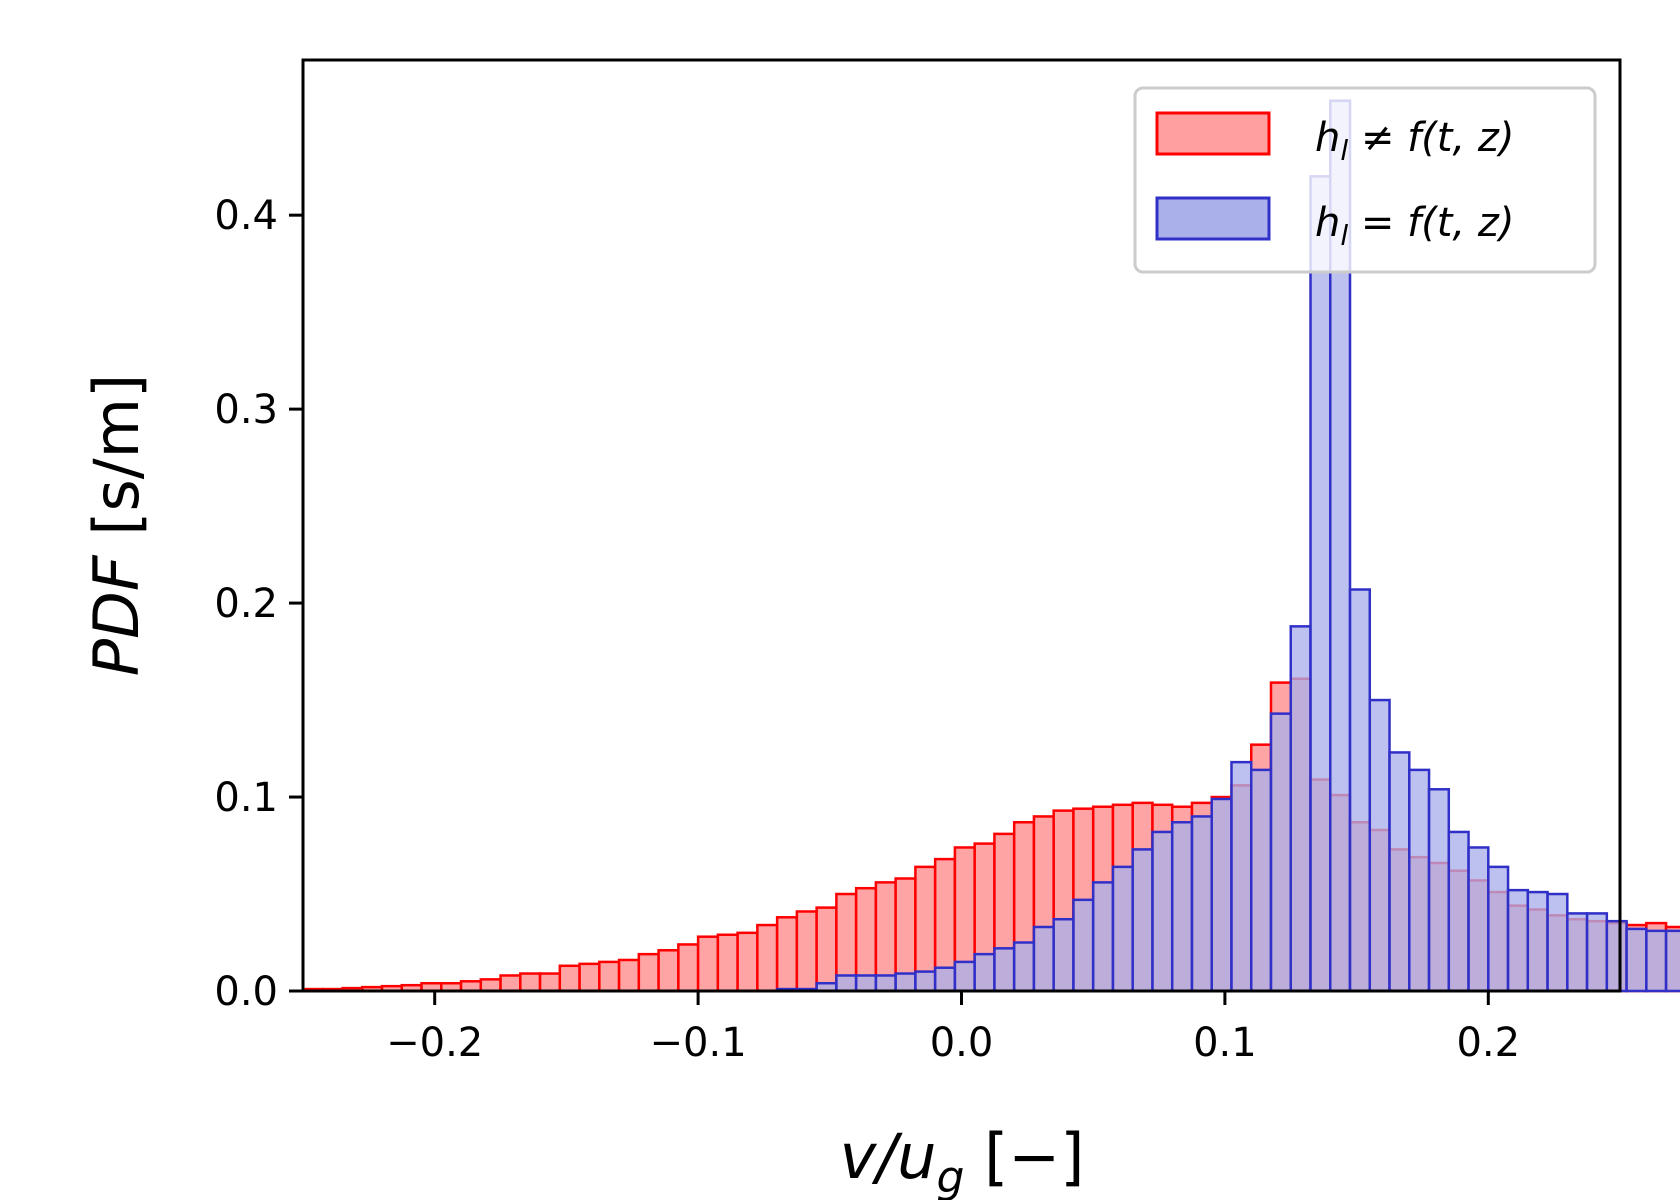  I want to click on legend-label-blue: hl = f(t, z), so click(1415, 226).